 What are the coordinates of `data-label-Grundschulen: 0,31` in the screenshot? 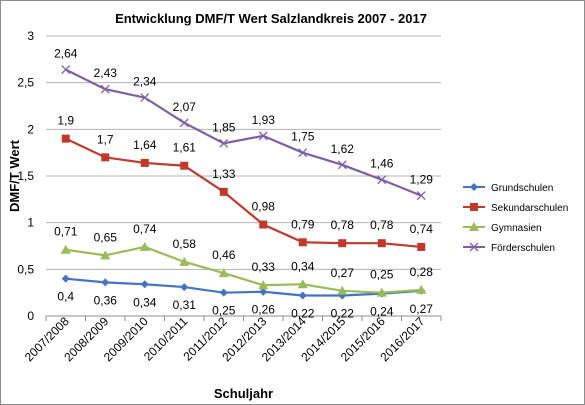 It's located at (185, 305).